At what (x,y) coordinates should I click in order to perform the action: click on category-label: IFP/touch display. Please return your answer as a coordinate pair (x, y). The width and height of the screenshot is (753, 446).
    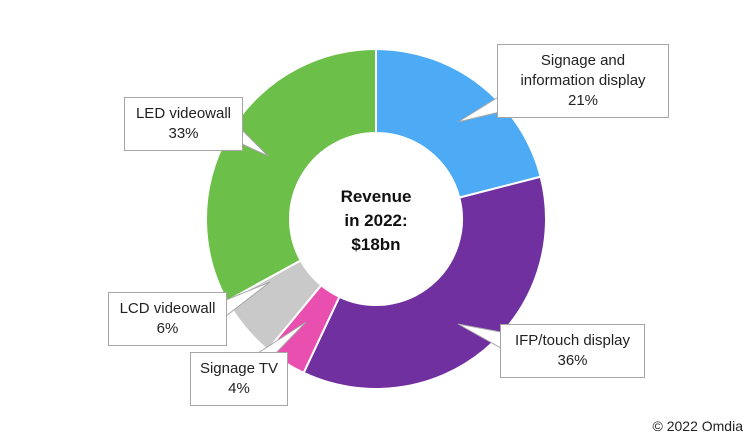
    Looking at the image, I should click on (572, 340).